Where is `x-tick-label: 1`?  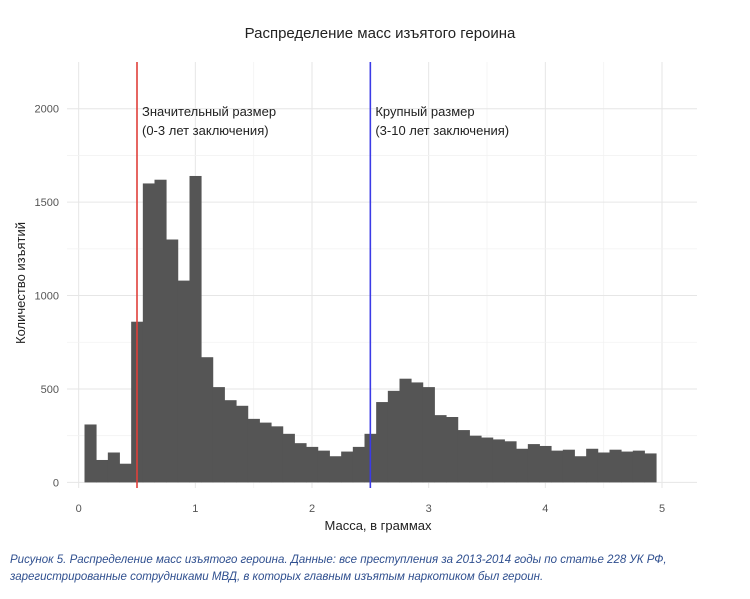 x-tick-label: 1 is located at coordinates (195, 509).